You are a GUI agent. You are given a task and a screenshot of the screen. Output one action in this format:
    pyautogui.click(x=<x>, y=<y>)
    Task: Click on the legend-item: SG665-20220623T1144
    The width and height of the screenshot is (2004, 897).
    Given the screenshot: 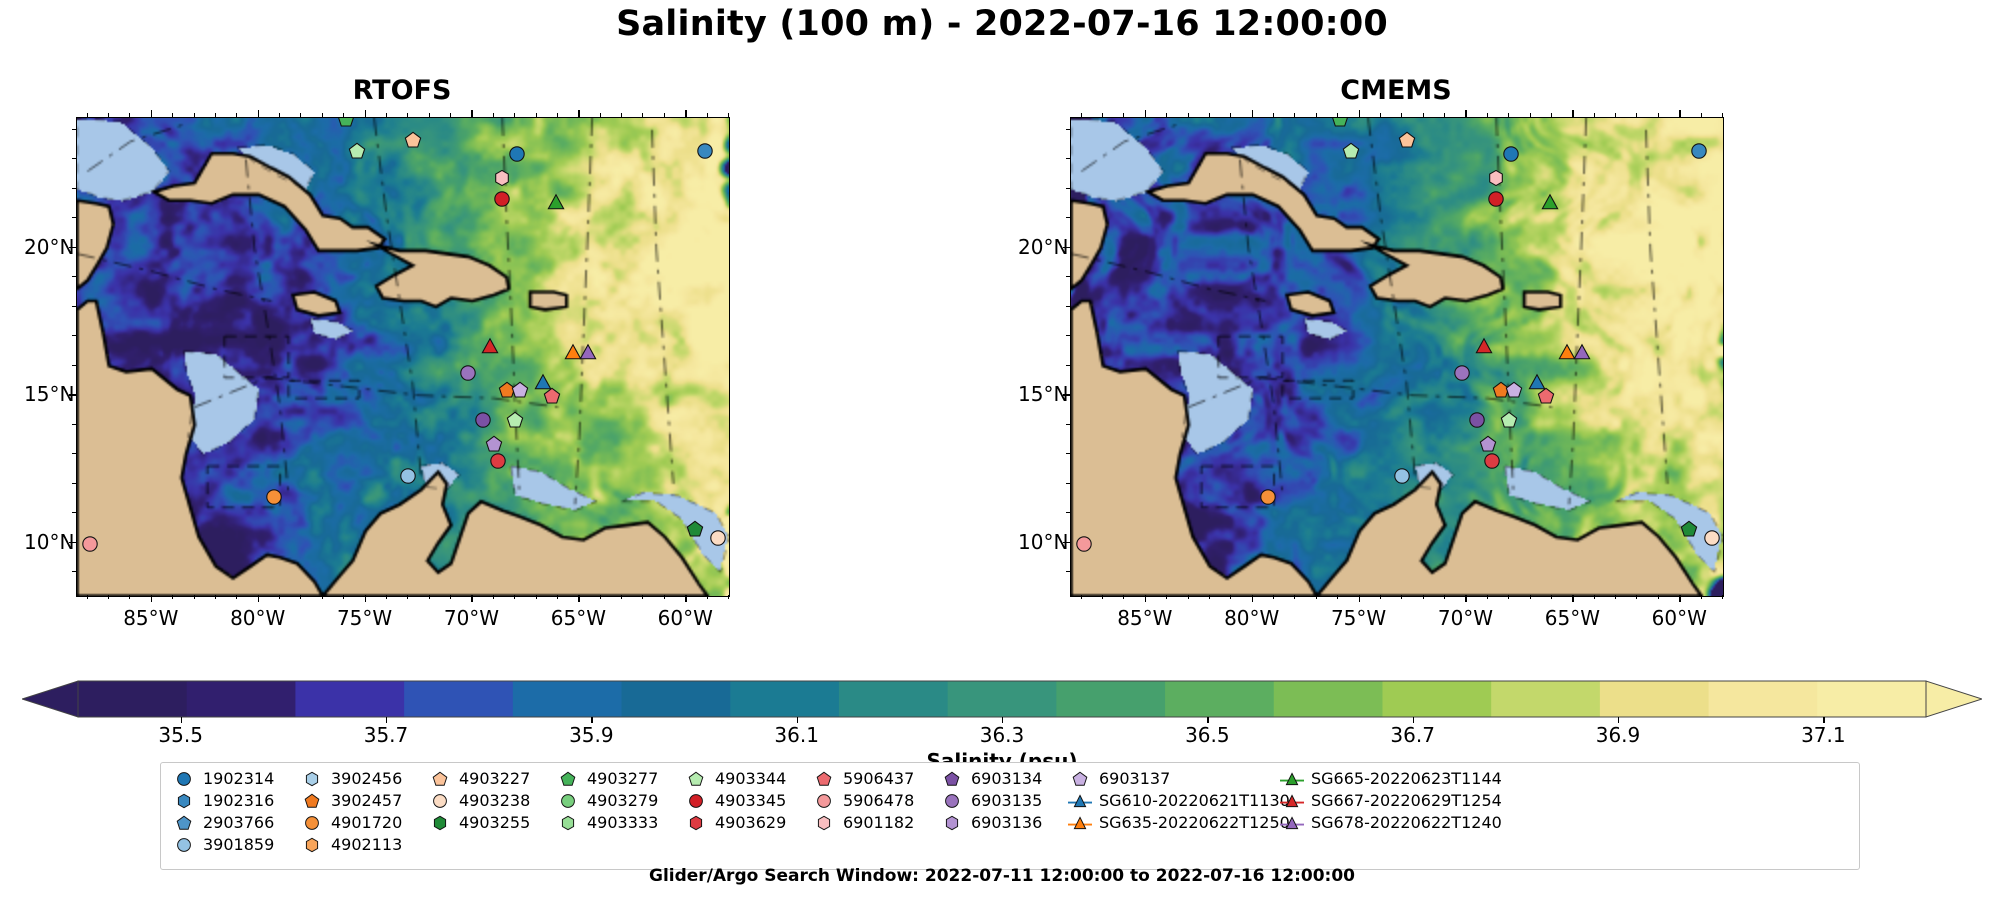 What is the action you would take?
    pyautogui.click(x=1389, y=779)
    